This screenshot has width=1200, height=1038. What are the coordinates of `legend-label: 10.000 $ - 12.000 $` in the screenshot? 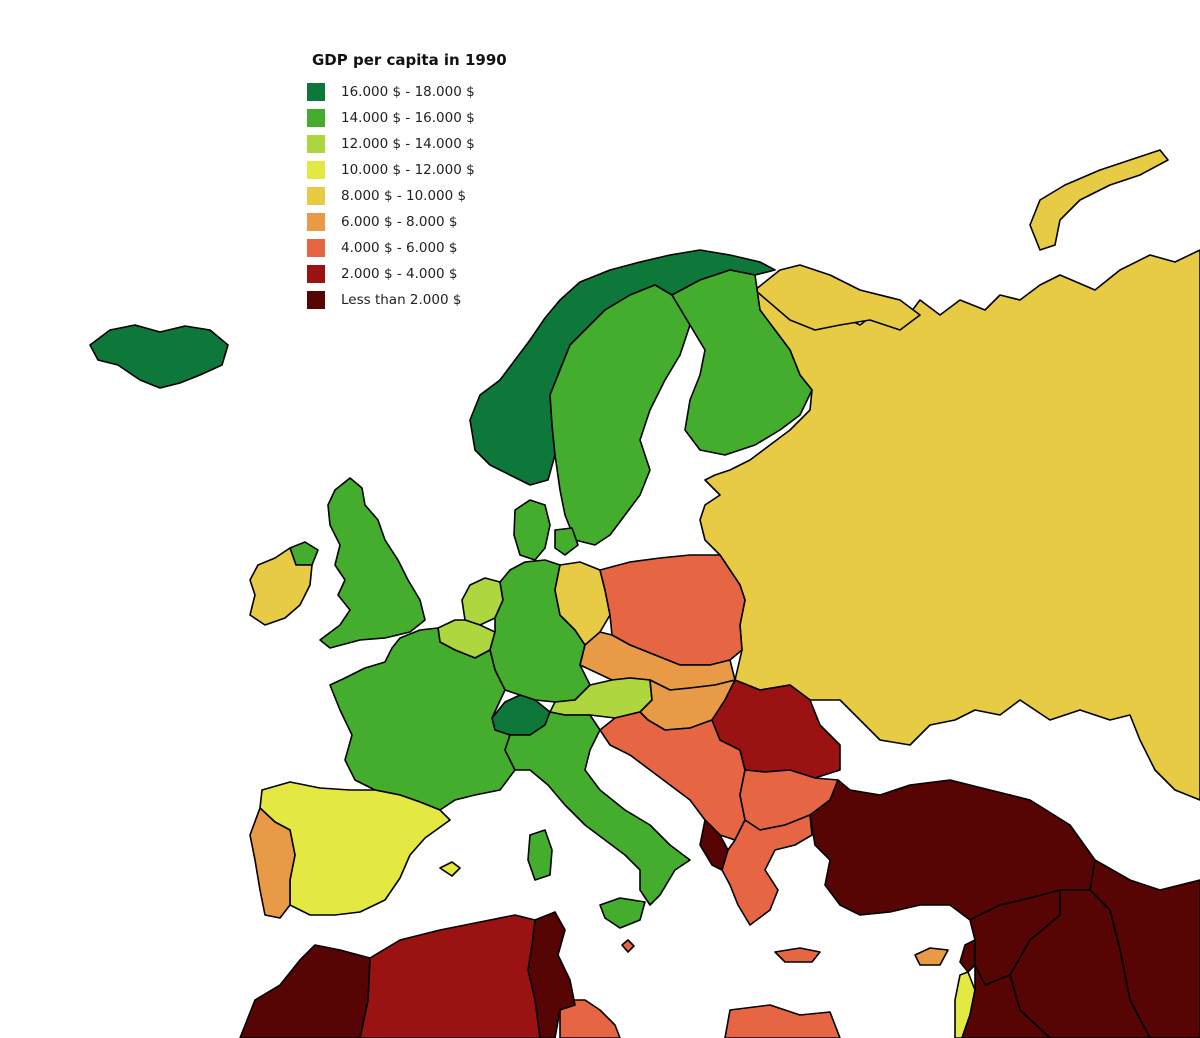 It's located at (408, 170).